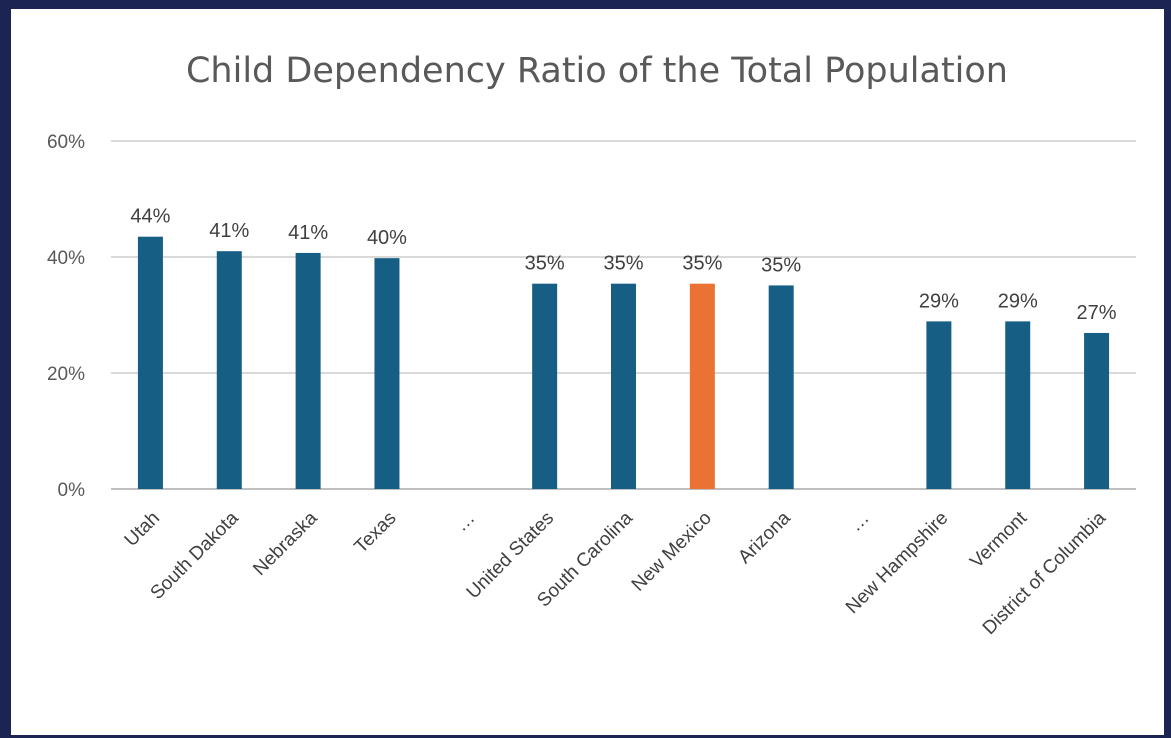 This screenshot has height=738, width=1171. What do you see at coordinates (150, 217) in the screenshot?
I see `data-label: 44%` at bounding box center [150, 217].